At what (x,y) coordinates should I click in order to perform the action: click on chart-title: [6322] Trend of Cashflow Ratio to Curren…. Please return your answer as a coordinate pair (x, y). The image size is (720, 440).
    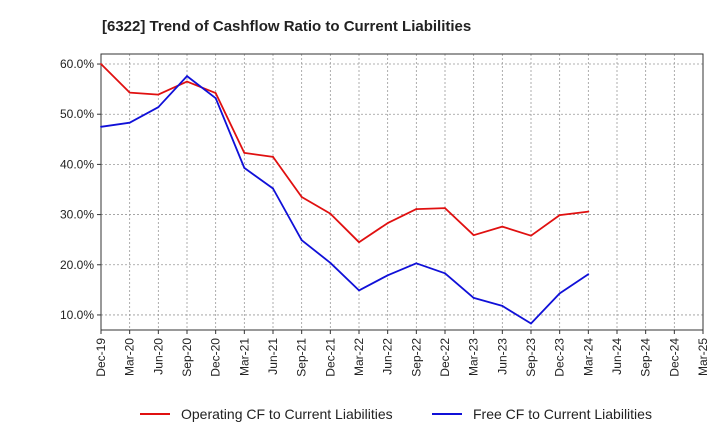
    Looking at the image, I should click on (286, 26).